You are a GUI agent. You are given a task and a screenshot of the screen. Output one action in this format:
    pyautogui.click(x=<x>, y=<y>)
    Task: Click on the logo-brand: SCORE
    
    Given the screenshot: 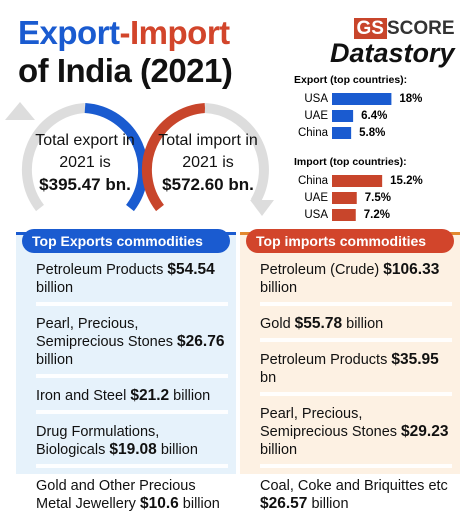 What is the action you would take?
    pyautogui.click(x=420, y=28)
    